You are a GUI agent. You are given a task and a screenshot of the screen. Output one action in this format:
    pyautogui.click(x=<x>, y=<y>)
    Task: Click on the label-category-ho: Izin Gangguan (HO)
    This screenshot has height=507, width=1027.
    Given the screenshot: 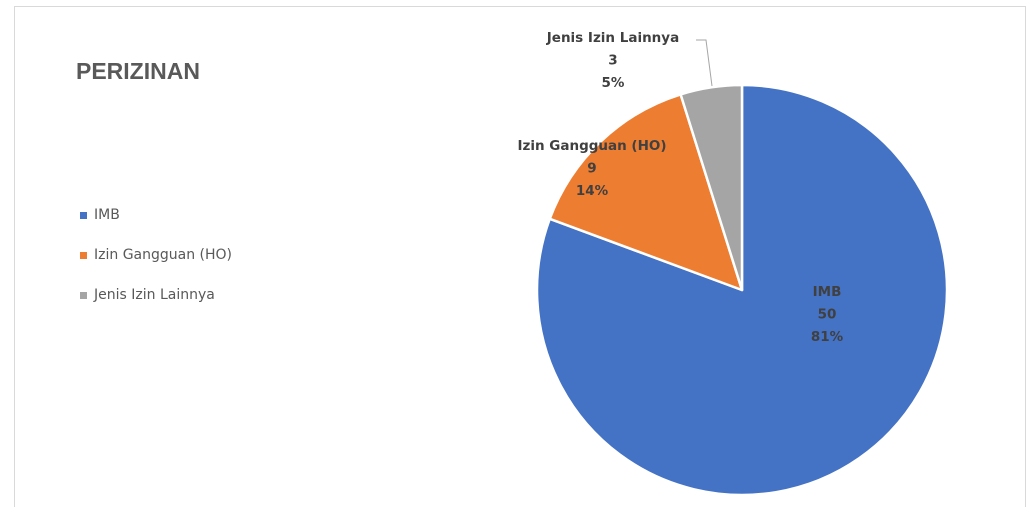 What is the action you would take?
    pyautogui.click(x=591, y=146)
    